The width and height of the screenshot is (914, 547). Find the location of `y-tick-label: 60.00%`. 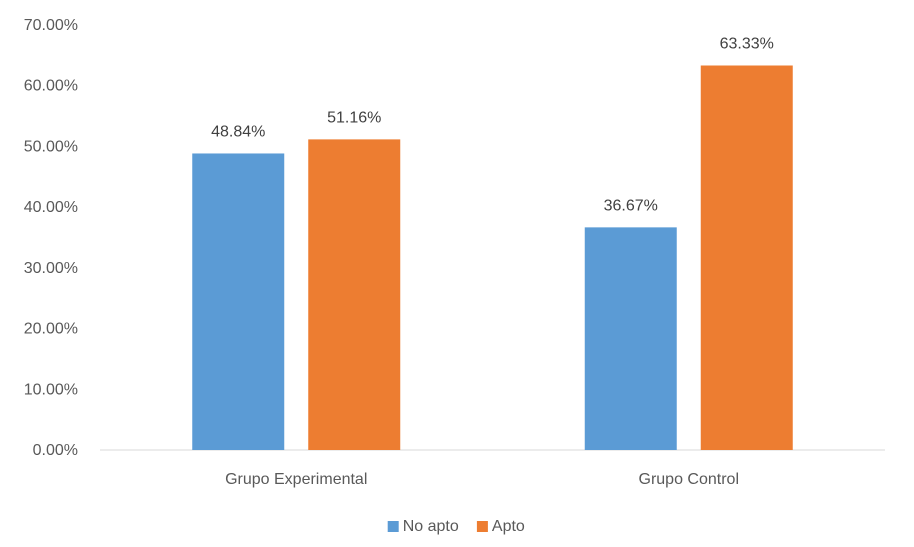

y-tick-label: 60.00% is located at coordinates (51, 86).